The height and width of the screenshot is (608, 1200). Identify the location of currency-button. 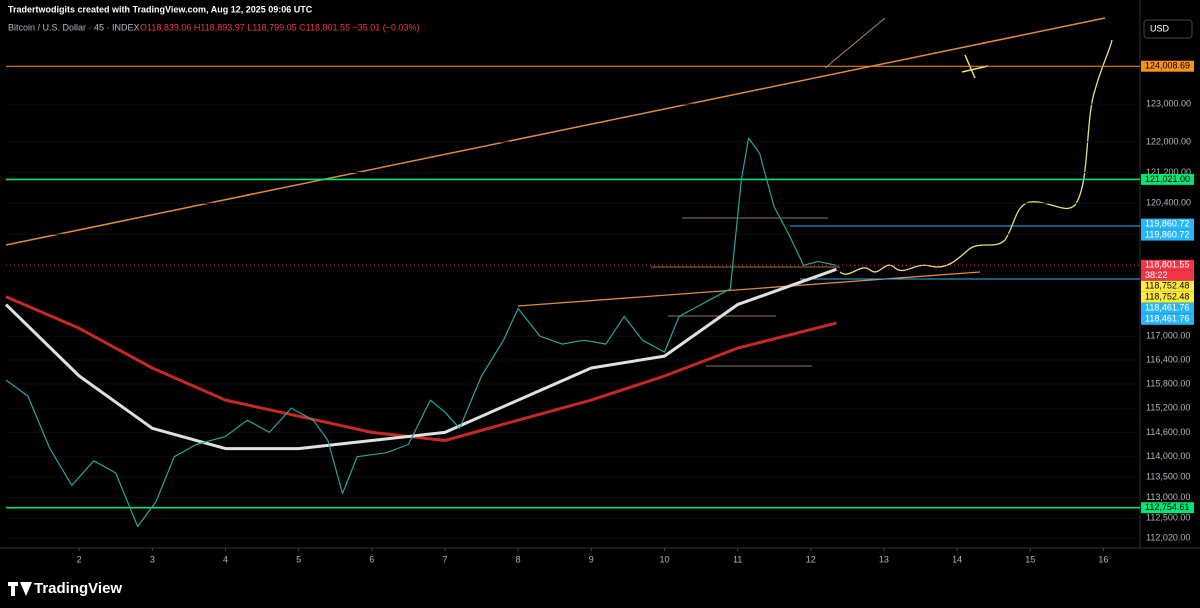
(1168, 29).